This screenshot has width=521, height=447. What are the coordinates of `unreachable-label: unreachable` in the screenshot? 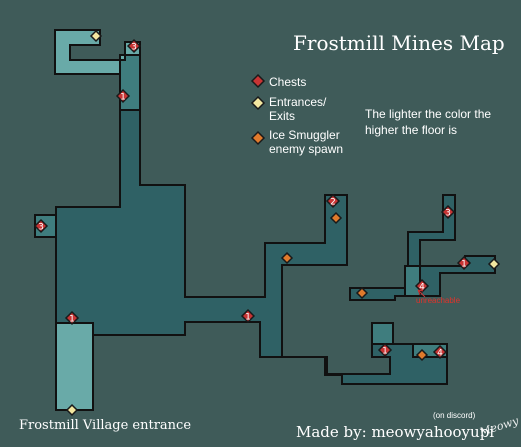 It's located at (438, 300).